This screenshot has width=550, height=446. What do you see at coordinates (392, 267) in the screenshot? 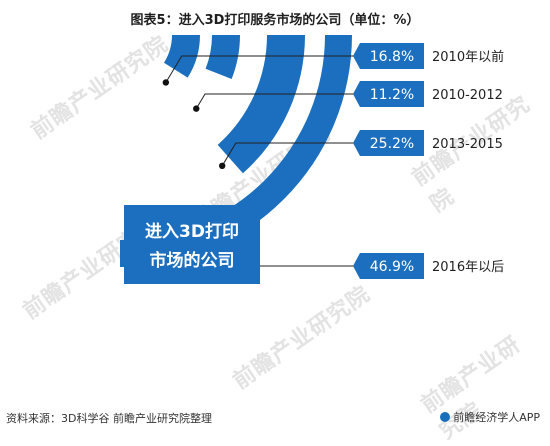
I see `value-label-4: 46.9%` at bounding box center [392, 267].